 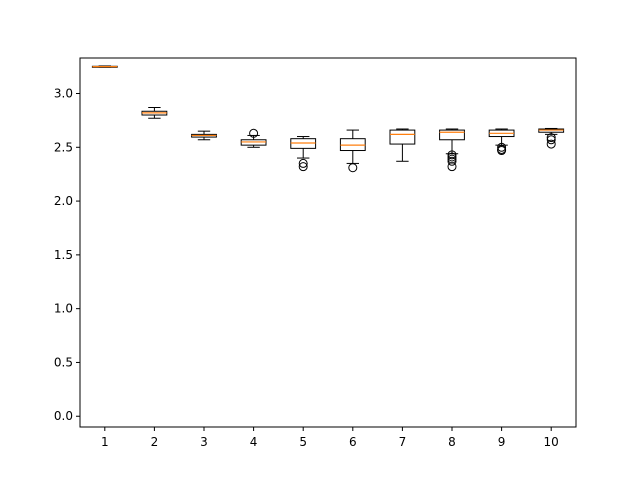 I want to click on x-tick-label: 1, so click(x=105, y=442).